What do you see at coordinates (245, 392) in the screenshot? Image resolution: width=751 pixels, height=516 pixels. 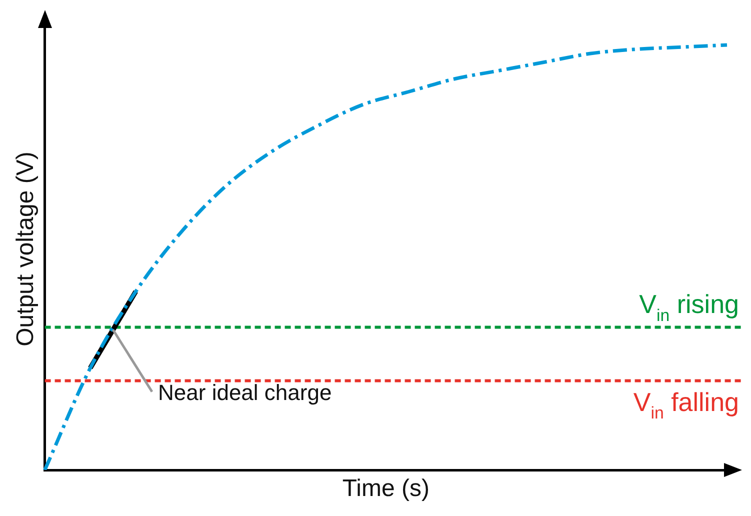 I see `annotation: Near ideal charge` at bounding box center [245, 392].